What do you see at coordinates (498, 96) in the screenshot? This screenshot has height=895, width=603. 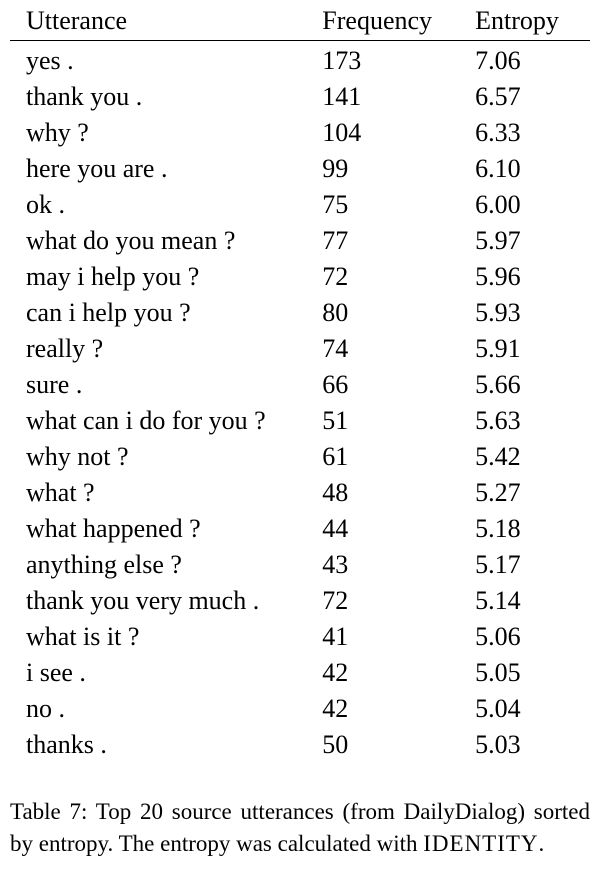 I see `cell-entropy: 6.57` at bounding box center [498, 96].